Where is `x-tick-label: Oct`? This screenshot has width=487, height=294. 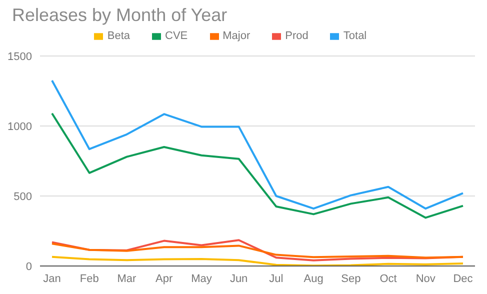
x-tick-label: Oct is located at coordinates (388, 278).